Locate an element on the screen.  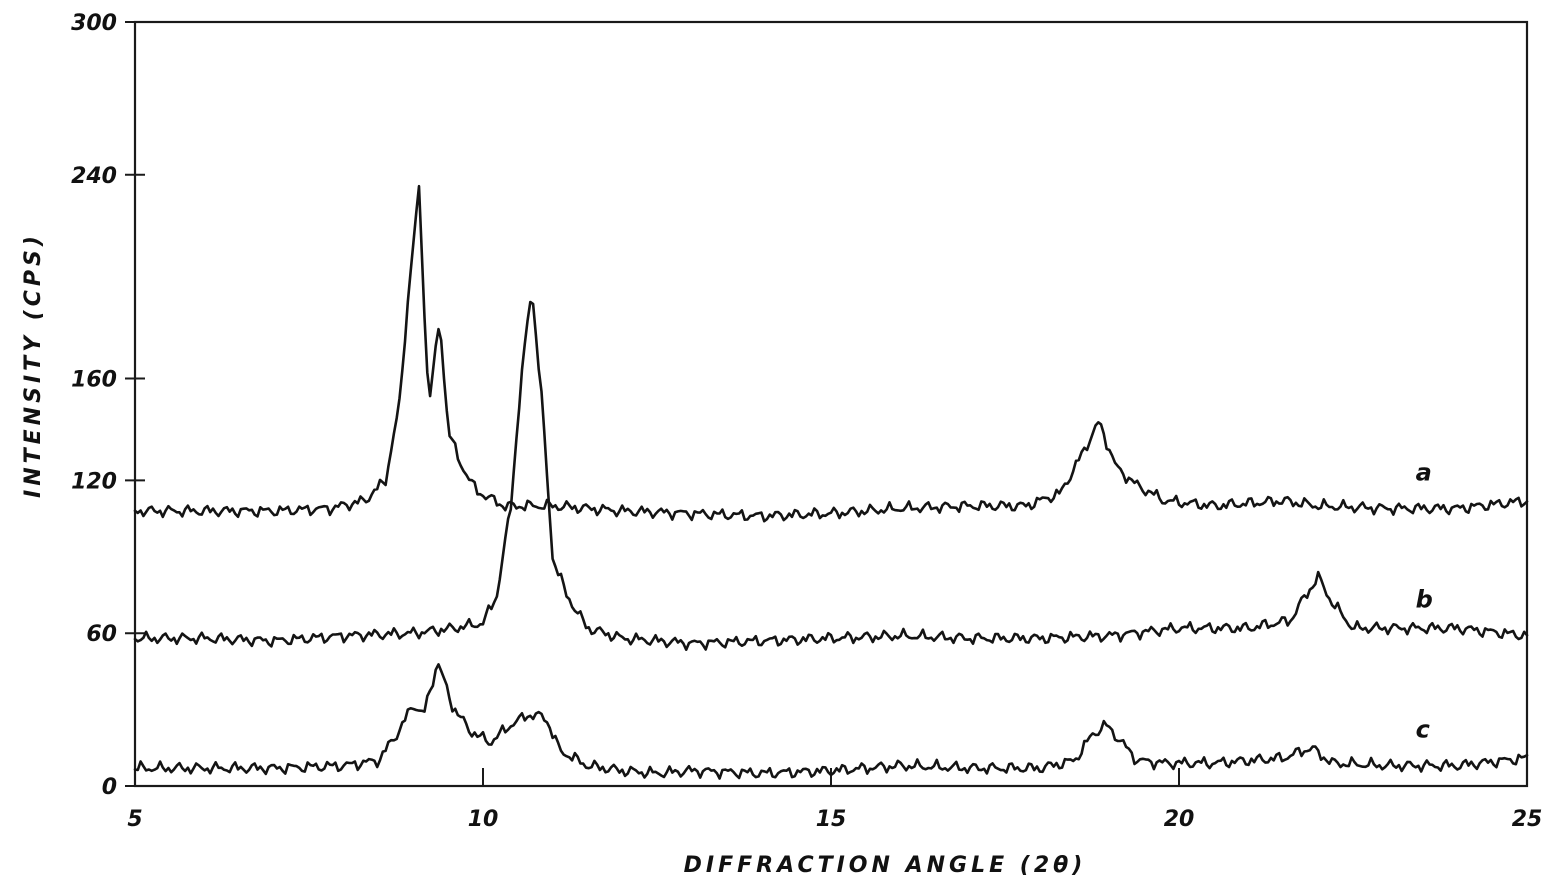
series-label-a: a is located at coordinates (1424, 472).